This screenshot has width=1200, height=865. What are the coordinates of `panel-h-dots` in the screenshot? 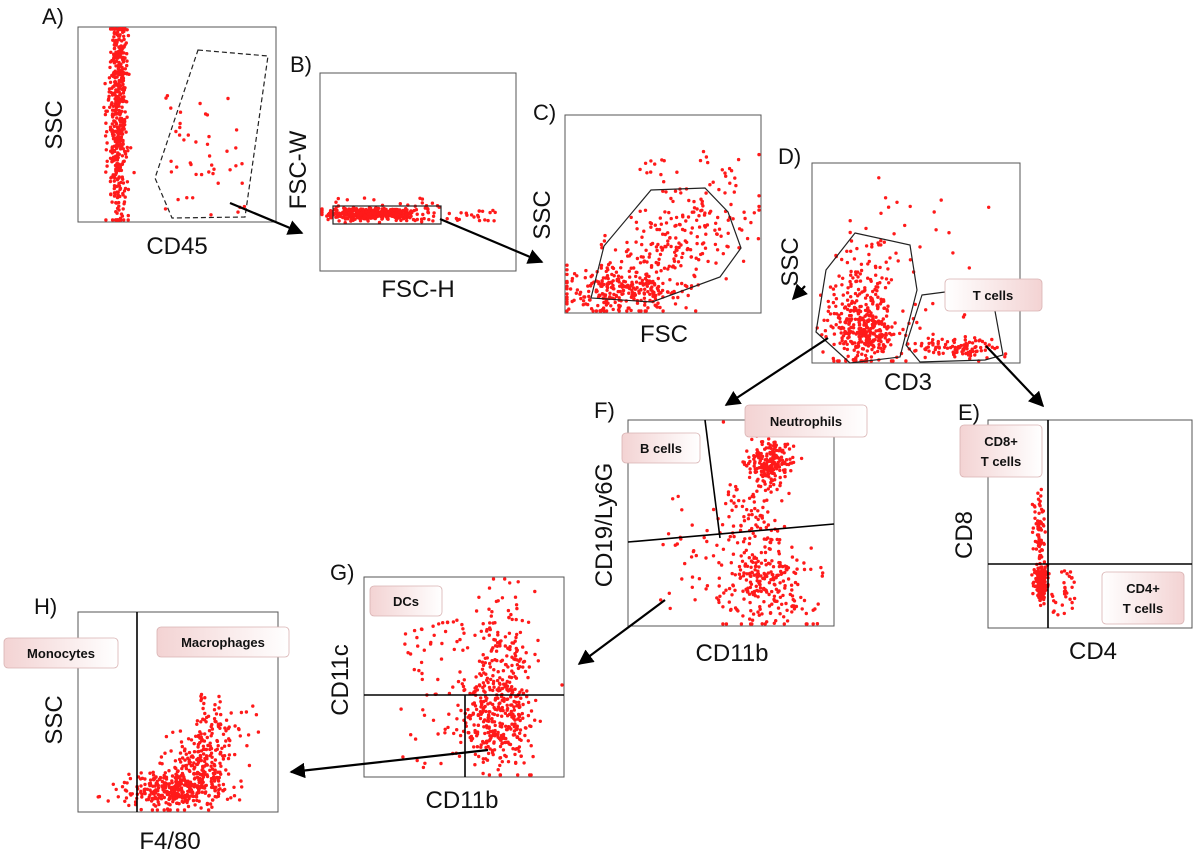 It's located at (178, 752).